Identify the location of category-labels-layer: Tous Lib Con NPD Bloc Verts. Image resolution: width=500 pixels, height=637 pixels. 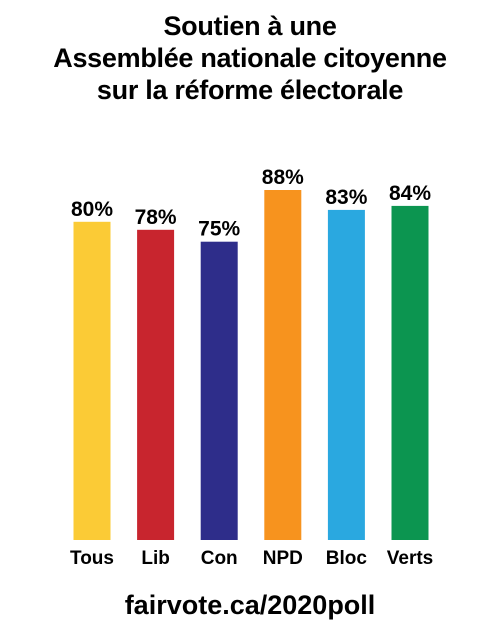
(251, 558).